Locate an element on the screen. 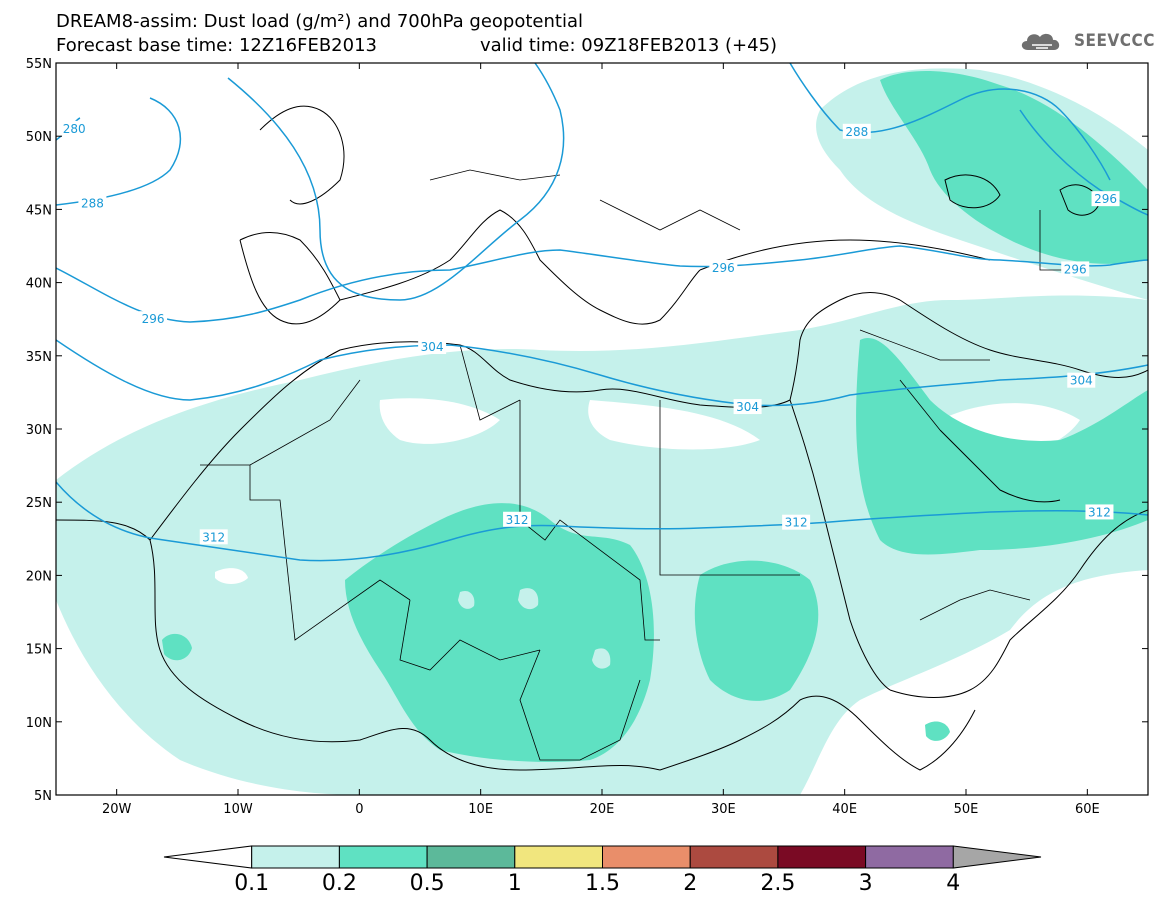  colorbar-level-label: 1.5 is located at coordinates (602, 883).